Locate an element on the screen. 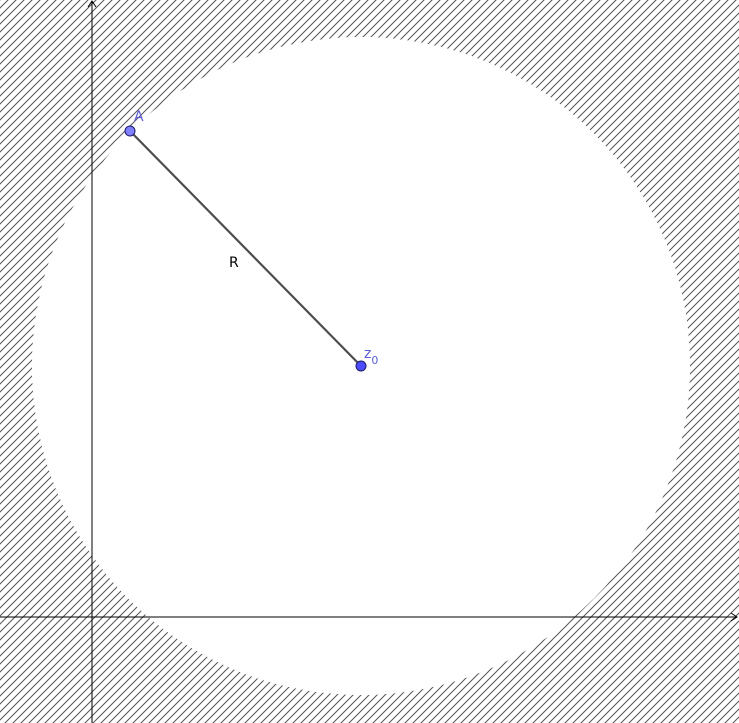  y-axis-arrow-icon is located at coordinates (92, 4).